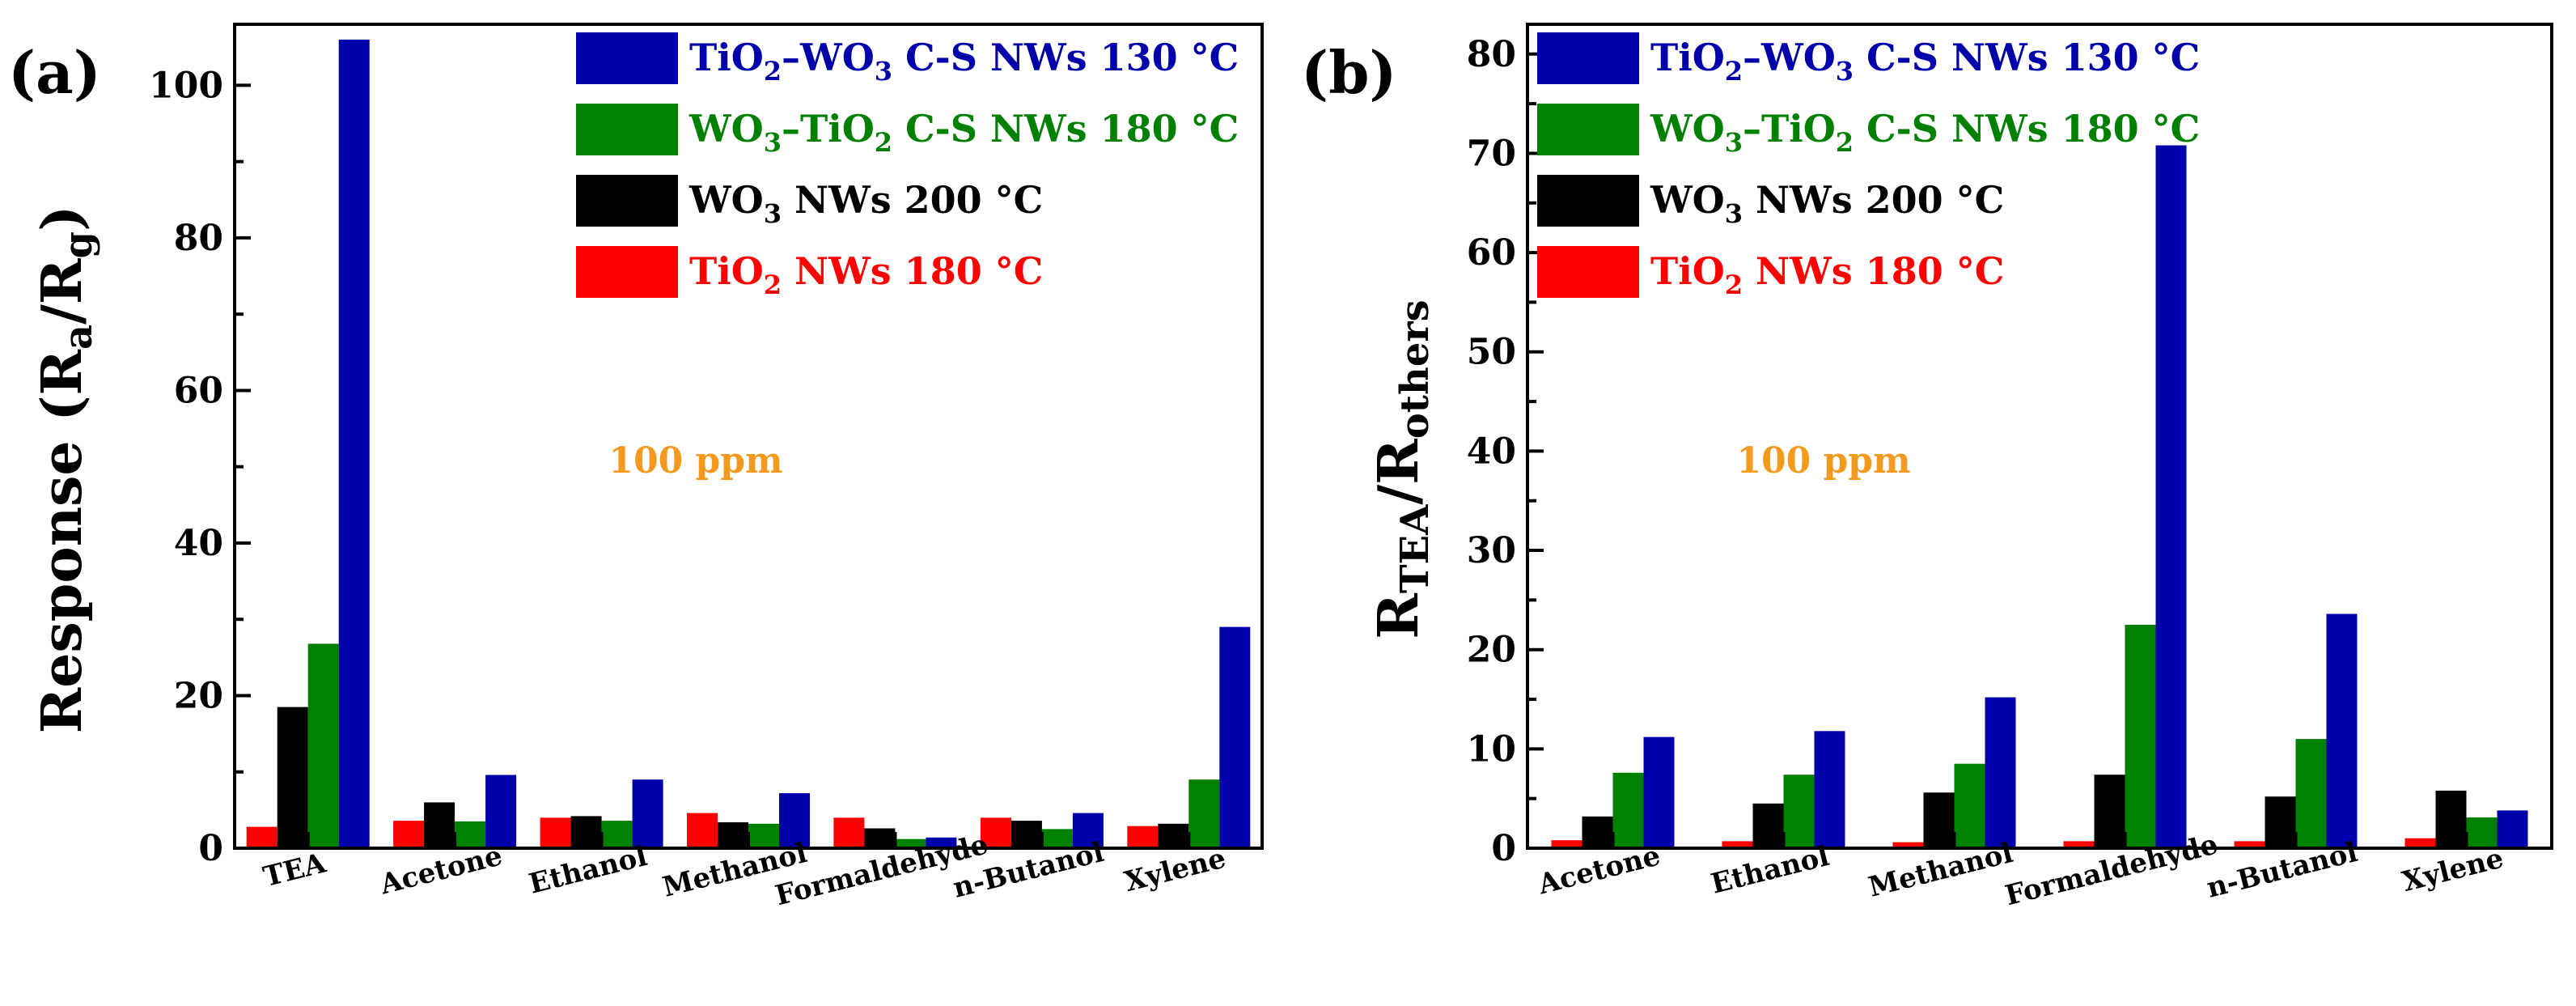 The height and width of the screenshot is (1006, 2576). I want to click on y-axis-label-a: Response (Ra/Rg), so click(65, 470).